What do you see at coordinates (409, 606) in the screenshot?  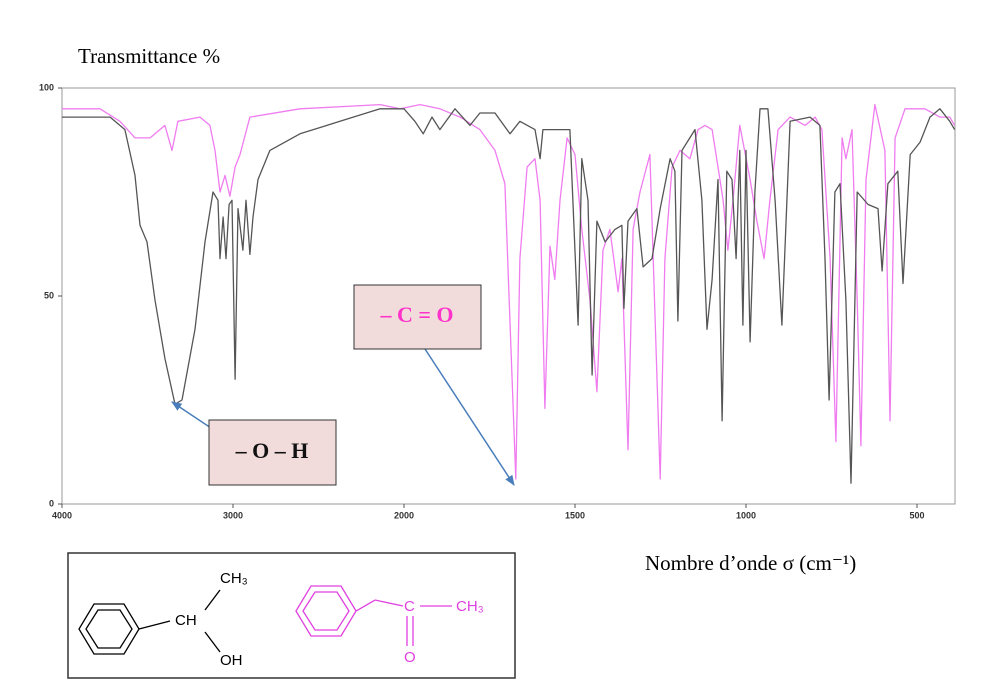 I see `atom-label: C` at bounding box center [409, 606].